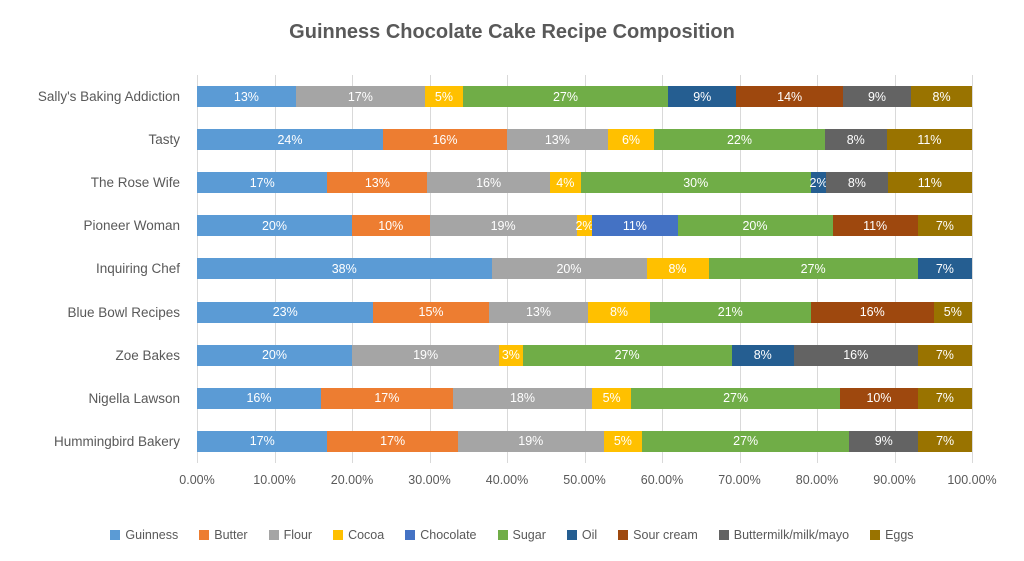  I want to click on bar-row: 20% 10% 19% 2% 11% 20% 11% 7%, so click(584, 225).